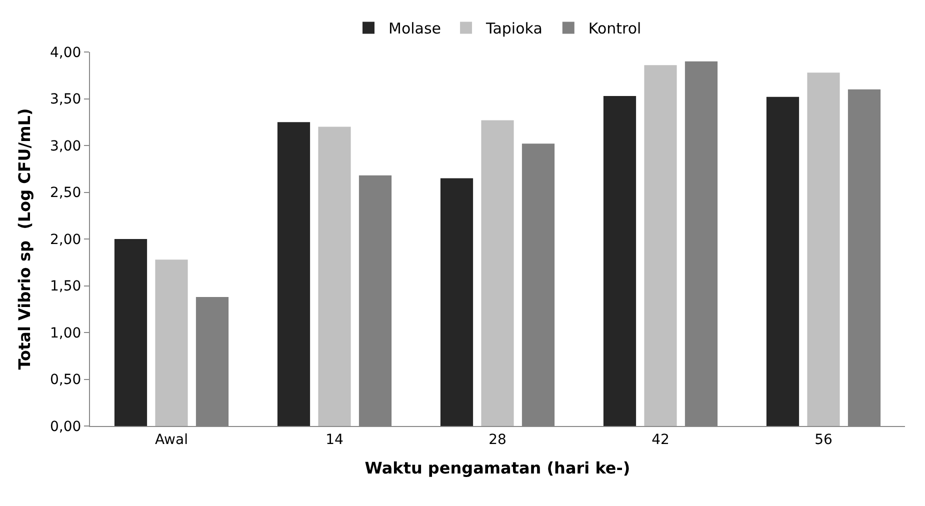  What do you see at coordinates (66, 333) in the screenshot?
I see `y-tick-label: 1,00` at bounding box center [66, 333].